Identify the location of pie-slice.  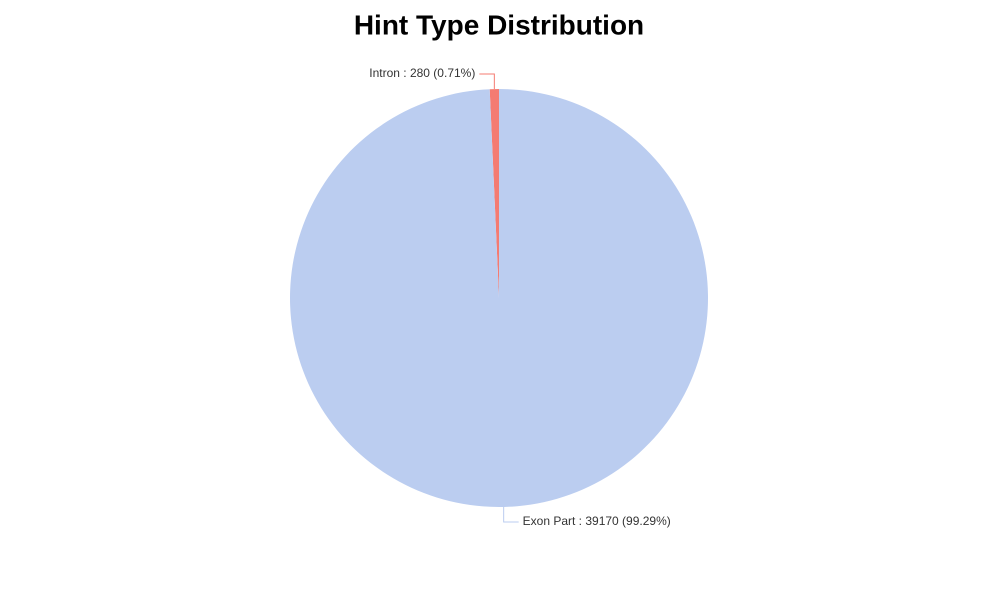
(494, 193).